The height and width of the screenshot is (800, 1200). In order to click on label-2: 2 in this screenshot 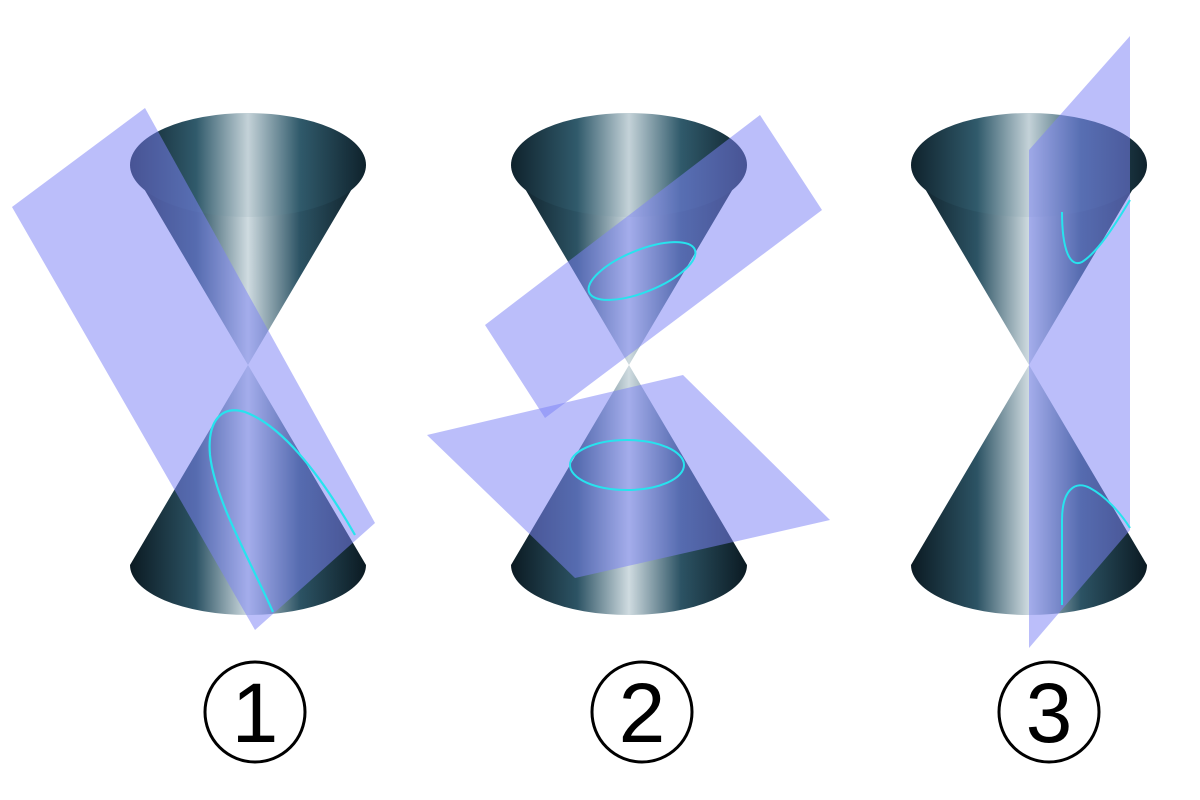, I will do `click(642, 712)`.